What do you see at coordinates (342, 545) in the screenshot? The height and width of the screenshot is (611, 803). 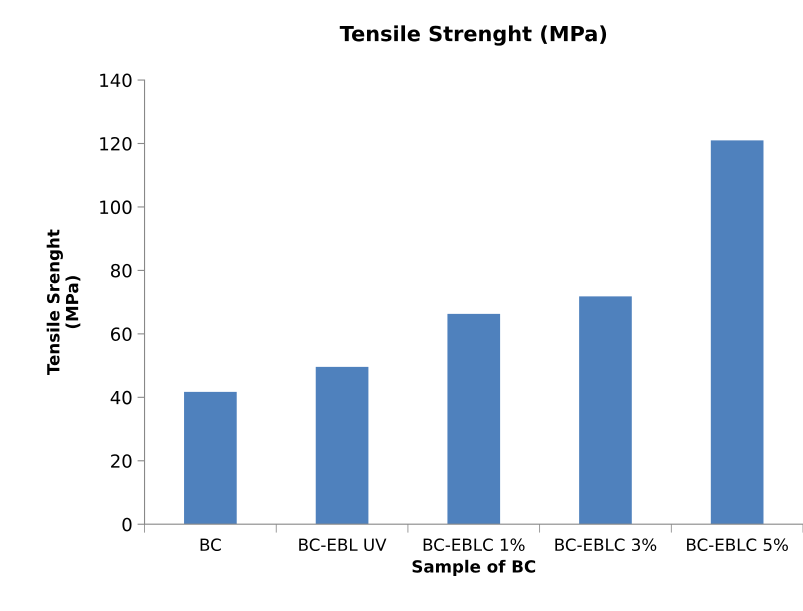 I see `x-tick-label: BC-EBL UV` at bounding box center [342, 545].